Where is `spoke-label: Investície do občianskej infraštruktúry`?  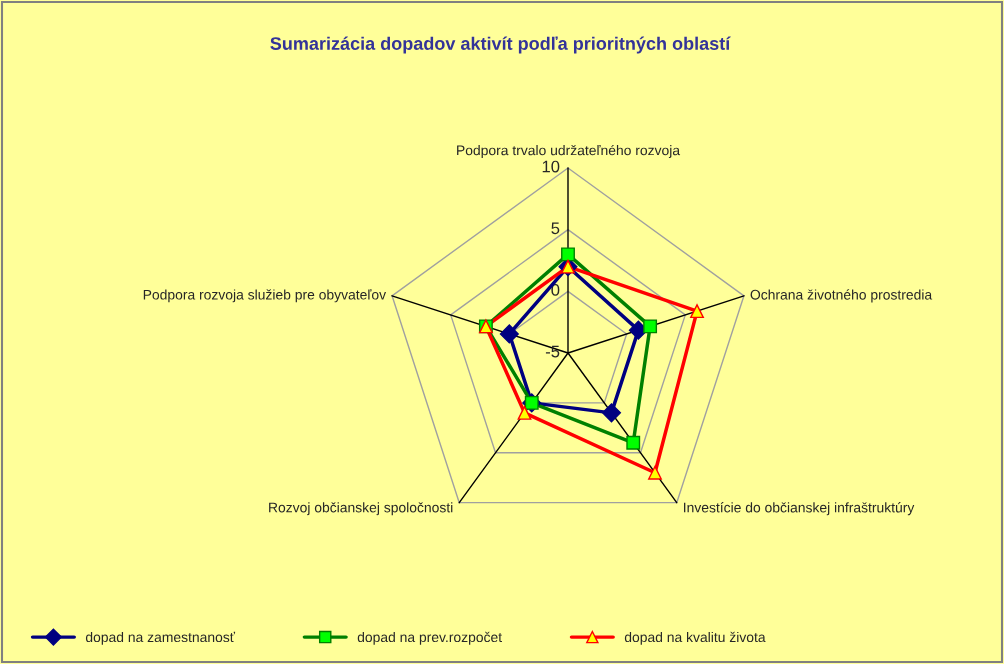 spoke-label: Investície do občianskej infraštruktúry is located at coordinates (799, 509).